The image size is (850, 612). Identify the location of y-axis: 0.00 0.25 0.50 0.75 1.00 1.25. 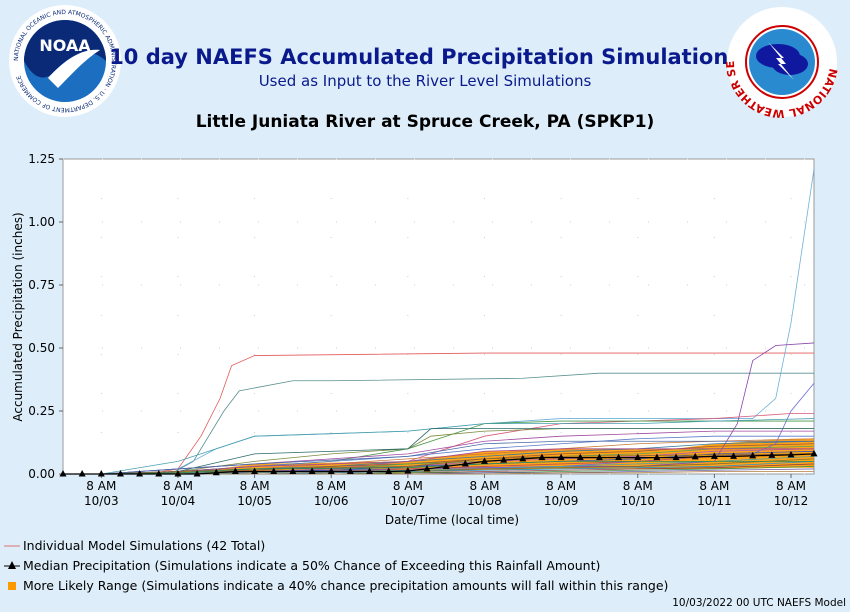
(45, 316).